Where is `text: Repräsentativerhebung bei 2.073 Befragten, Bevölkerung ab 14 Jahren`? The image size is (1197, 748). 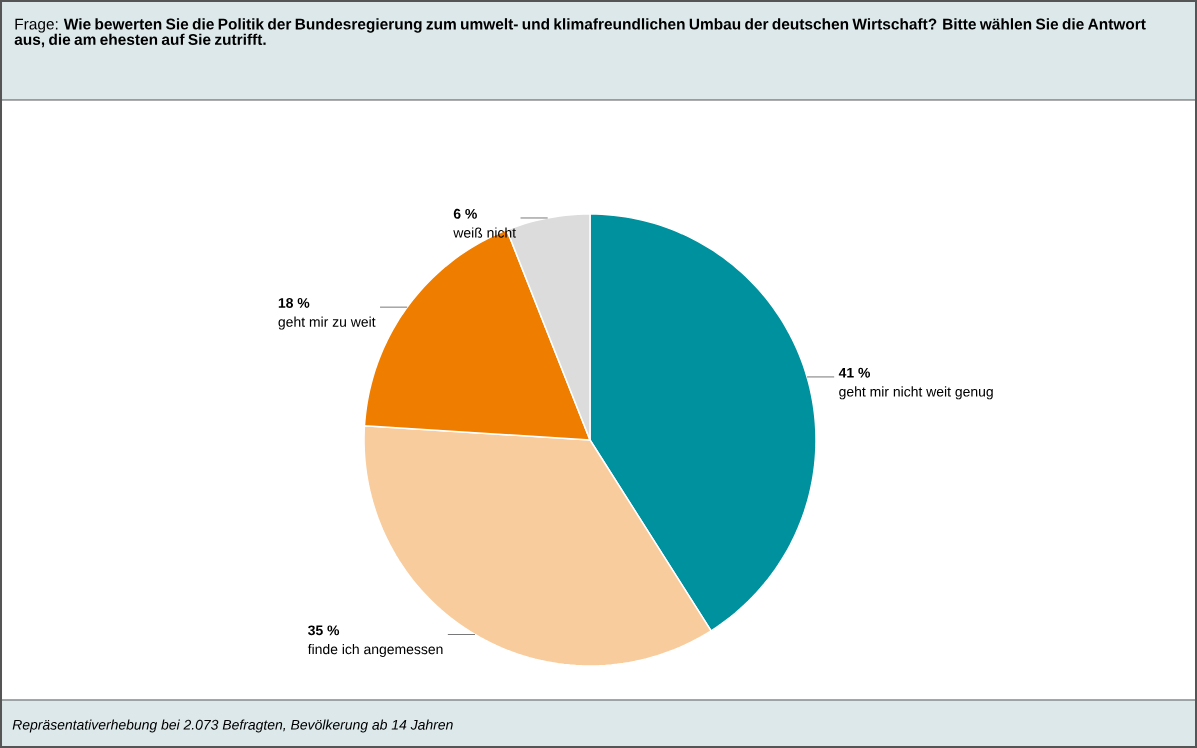
text: Repräsentativerhebung bei 2.073 Befragten, Bevölkerung ab 14 Jahren is located at coordinates (232, 726).